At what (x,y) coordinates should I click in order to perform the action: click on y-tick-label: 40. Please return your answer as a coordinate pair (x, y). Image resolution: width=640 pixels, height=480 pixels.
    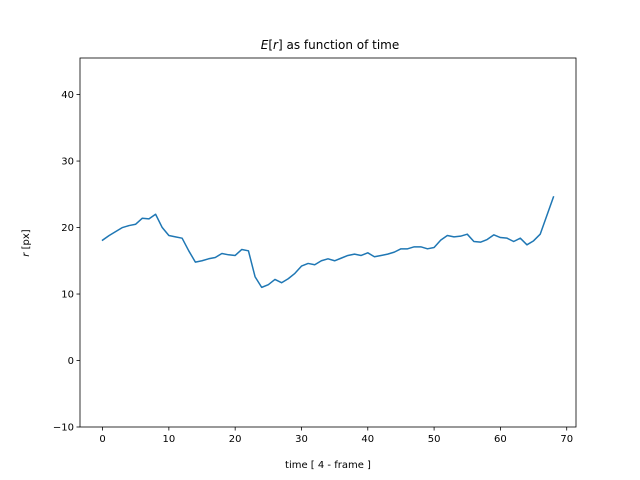
    Looking at the image, I should click on (67, 95).